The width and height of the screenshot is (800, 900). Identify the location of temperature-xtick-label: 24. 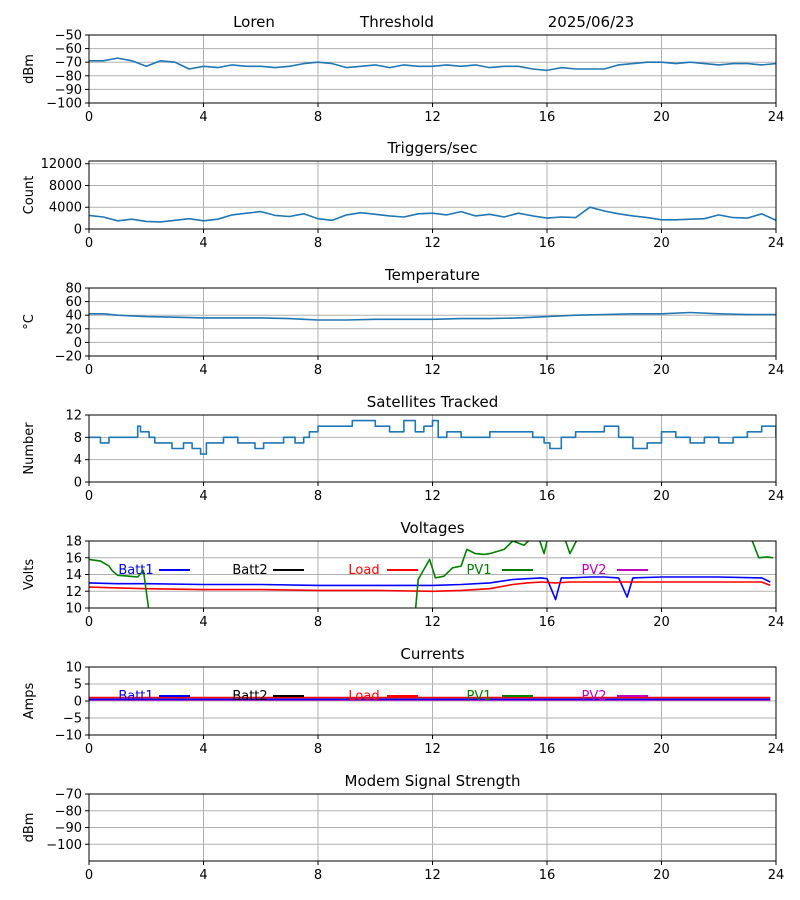
(776, 370).